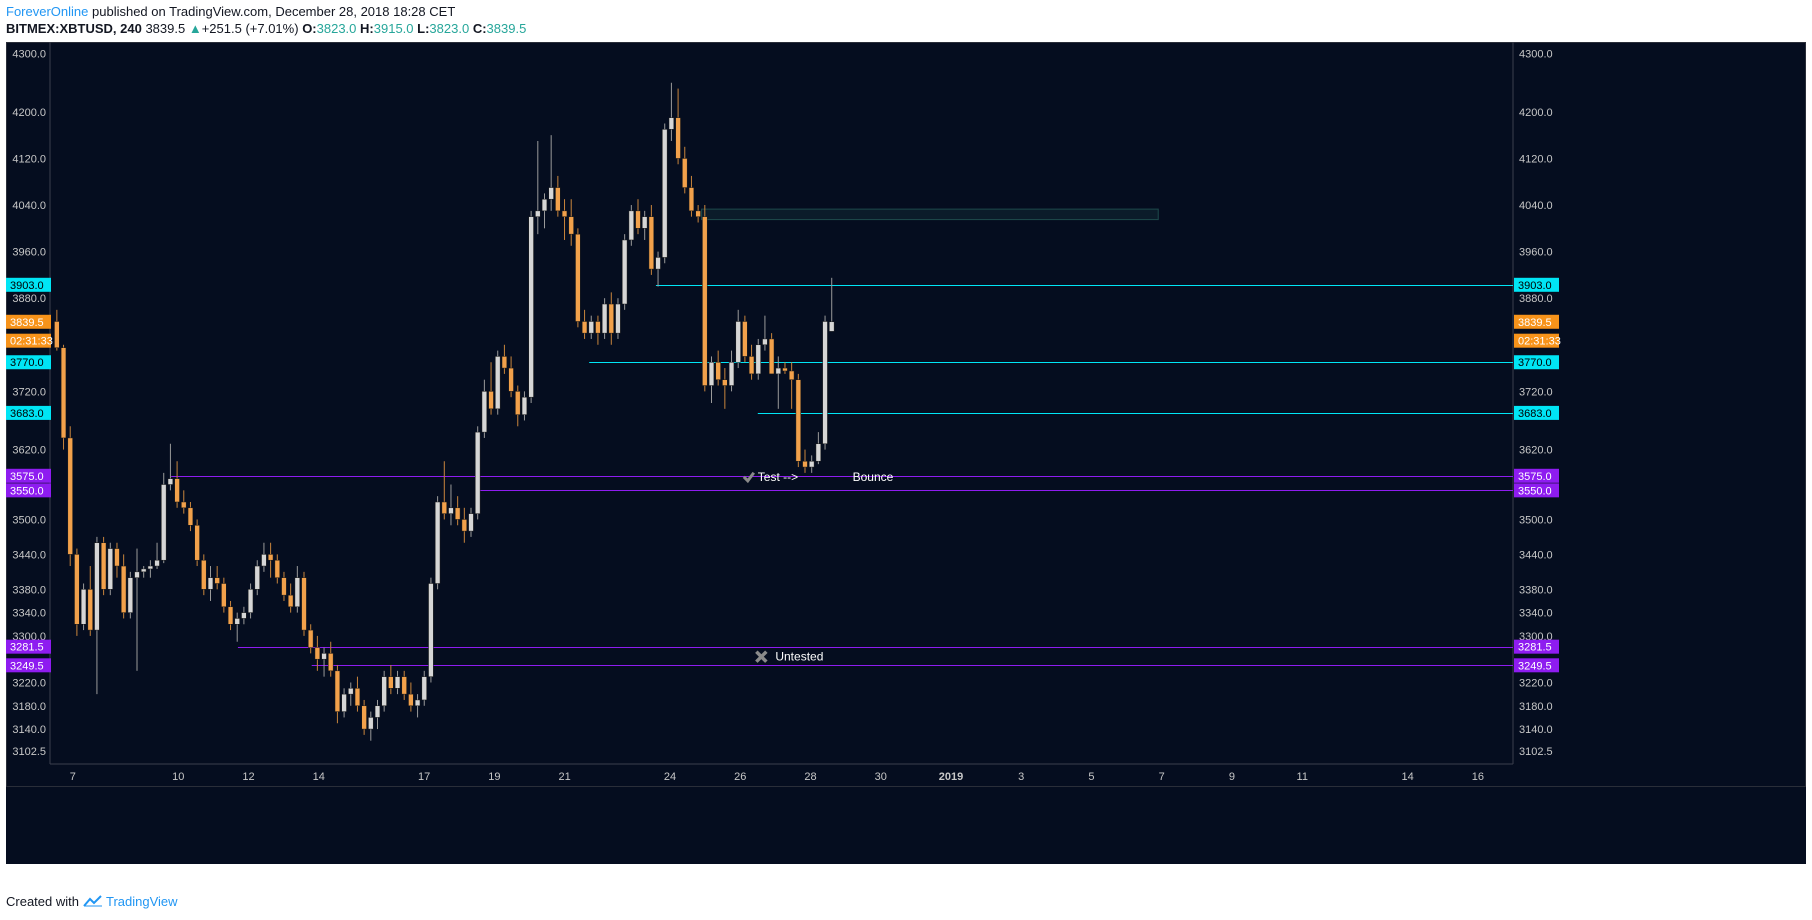  Describe the element at coordinates (761, 656) in the screenshot. I see `cross-icon` at that location.